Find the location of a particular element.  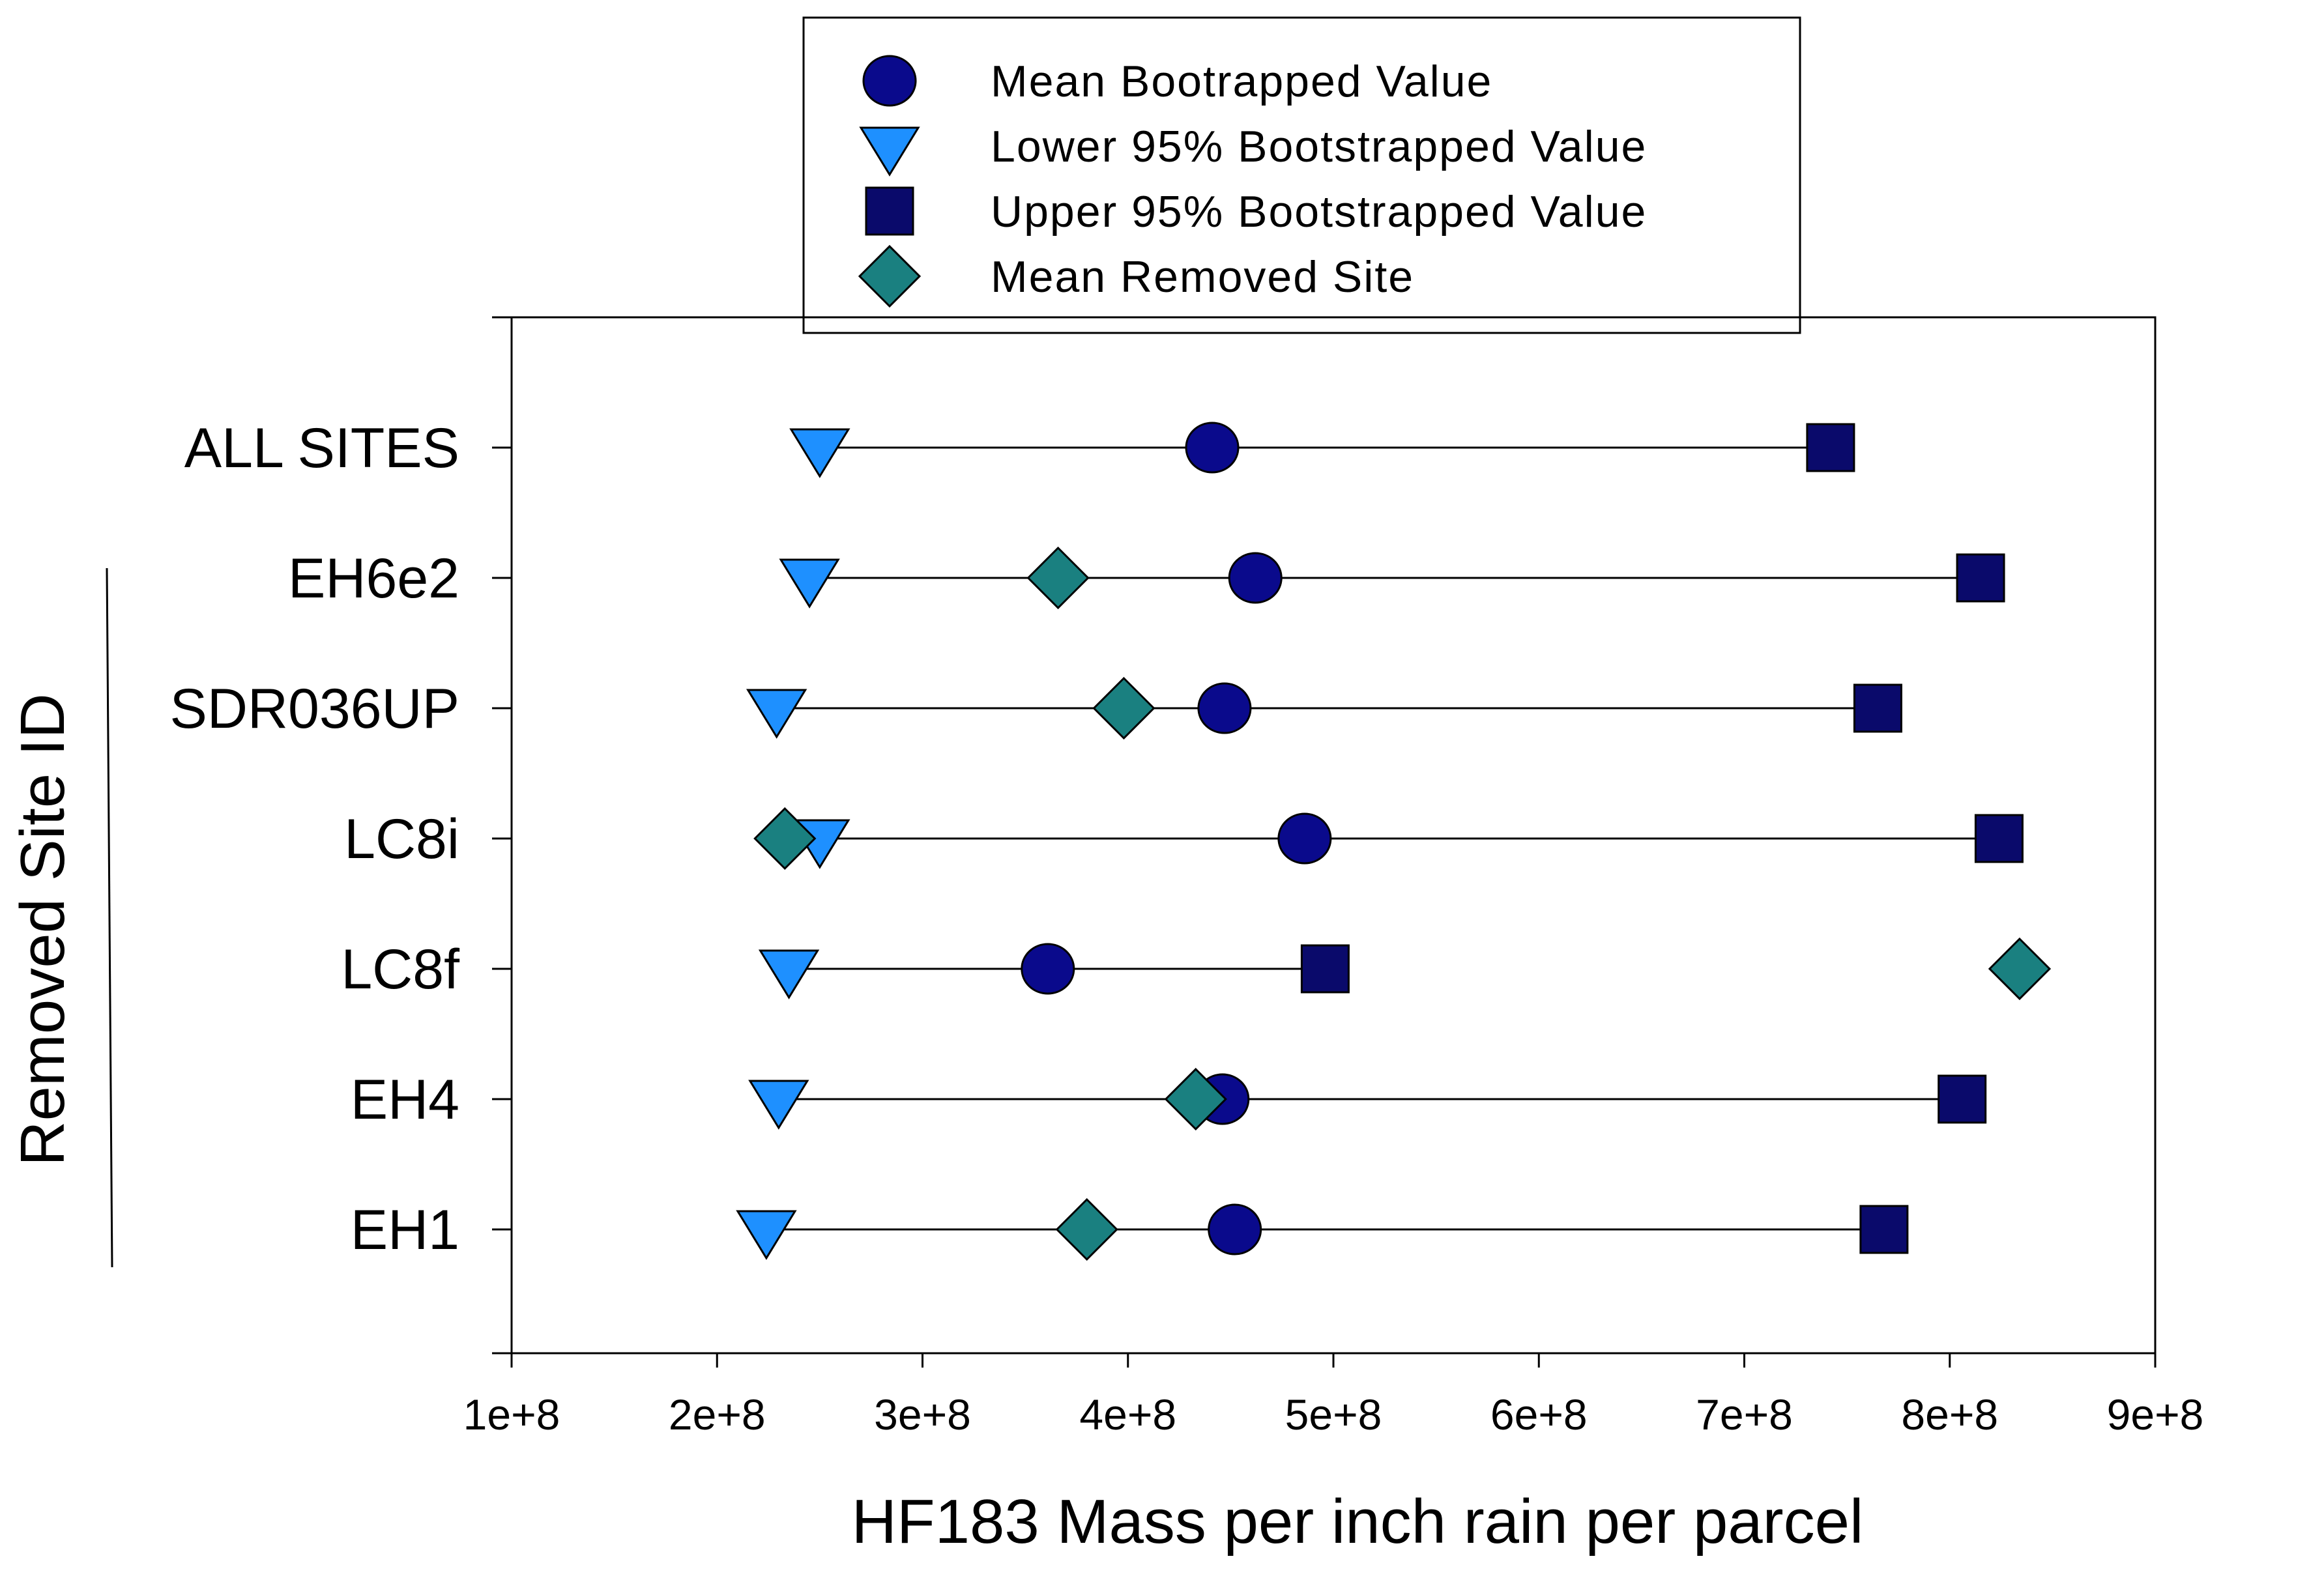

x-tick-label: 9e+8 is located at coordinates (2155, 1415).